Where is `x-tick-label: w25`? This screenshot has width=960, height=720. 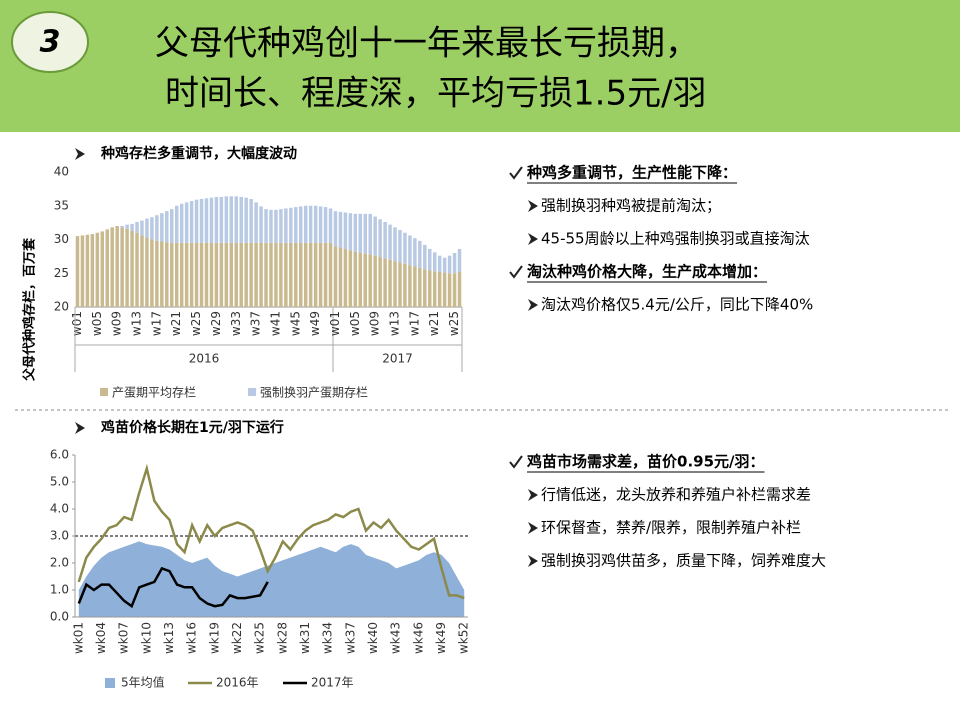 x-tick-label: w25 is located at coordinates (454, 323).